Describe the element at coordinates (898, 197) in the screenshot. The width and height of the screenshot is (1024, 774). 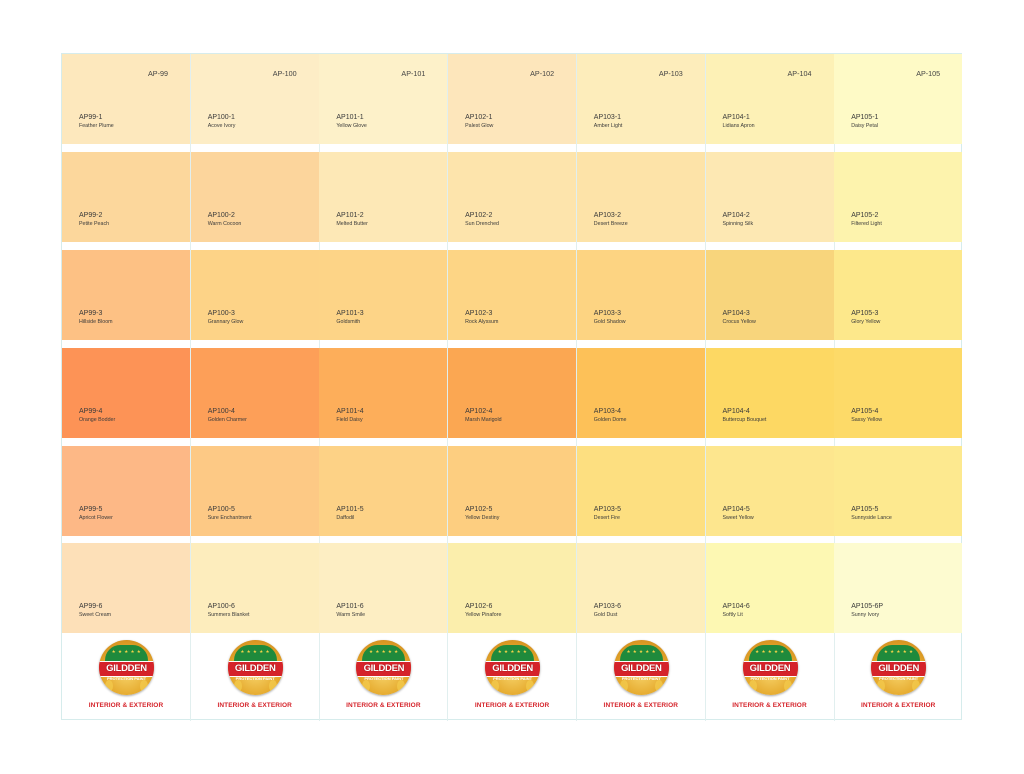
I see `color-swatch: AP105-2 Filtered Light` at that location.